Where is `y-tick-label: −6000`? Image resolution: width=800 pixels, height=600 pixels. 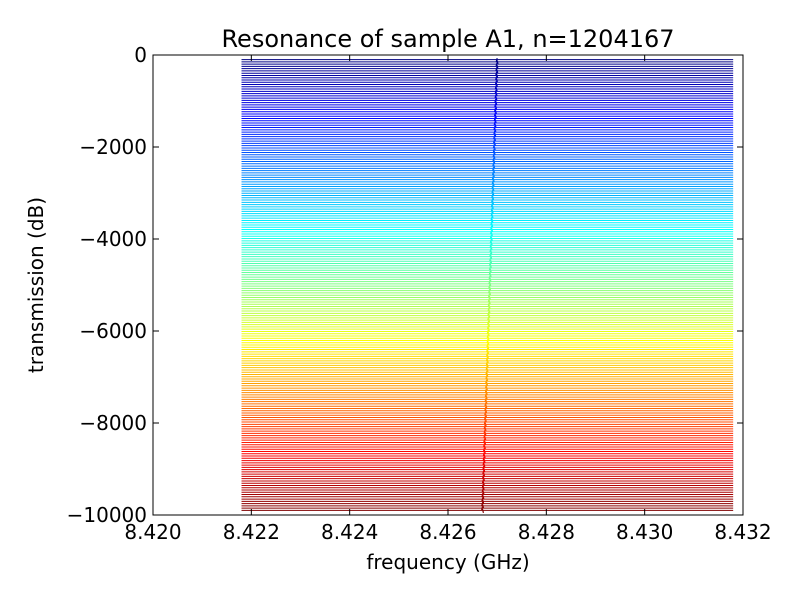 y-tick-label: −6000 is located at coordinates (113, 331).